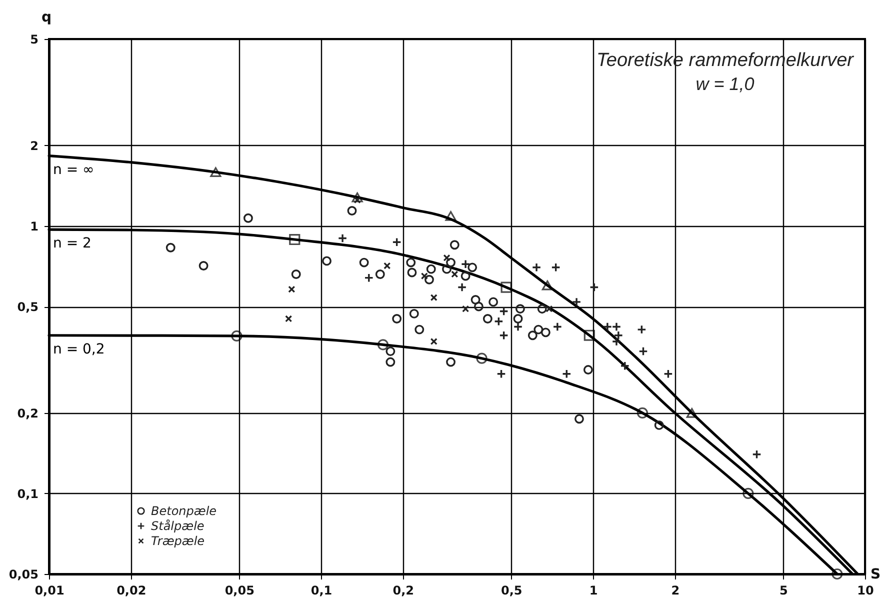  What do you see at coordinates (79, 349) in the screenshot?
I see `series-label: n = 0,2` at bounding box center [79, 349].